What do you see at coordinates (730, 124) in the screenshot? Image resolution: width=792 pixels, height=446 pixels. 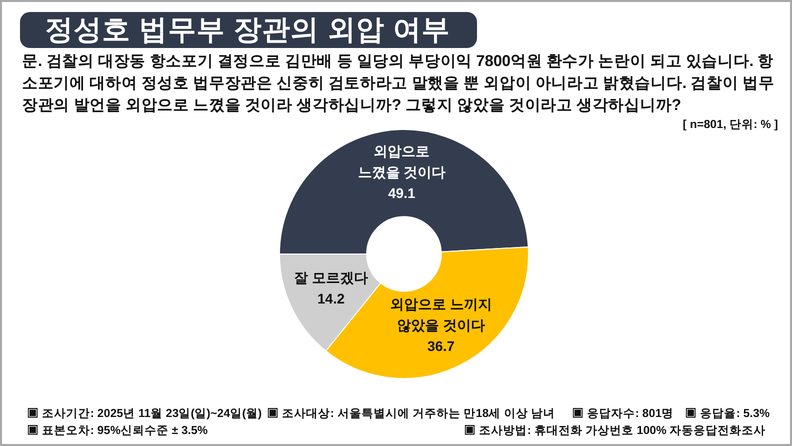 I see `text: [ n=801, 단위: % ]` at bounding box center [730, 124].